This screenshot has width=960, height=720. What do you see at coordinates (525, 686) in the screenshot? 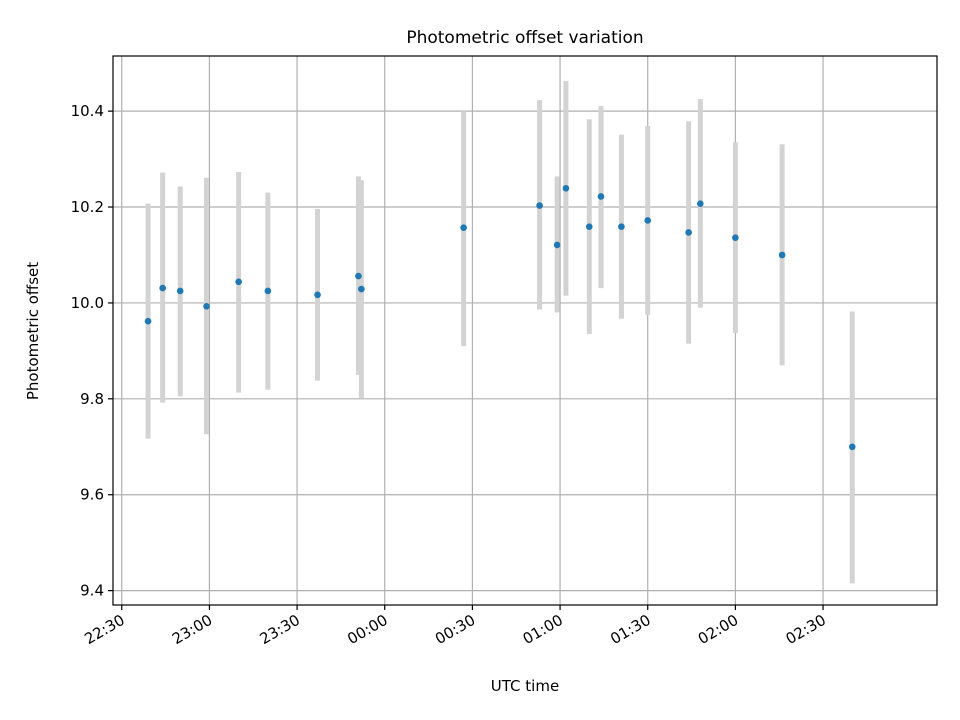
I see `x-axis-label: UTC time` at bounding box center [525, 686].